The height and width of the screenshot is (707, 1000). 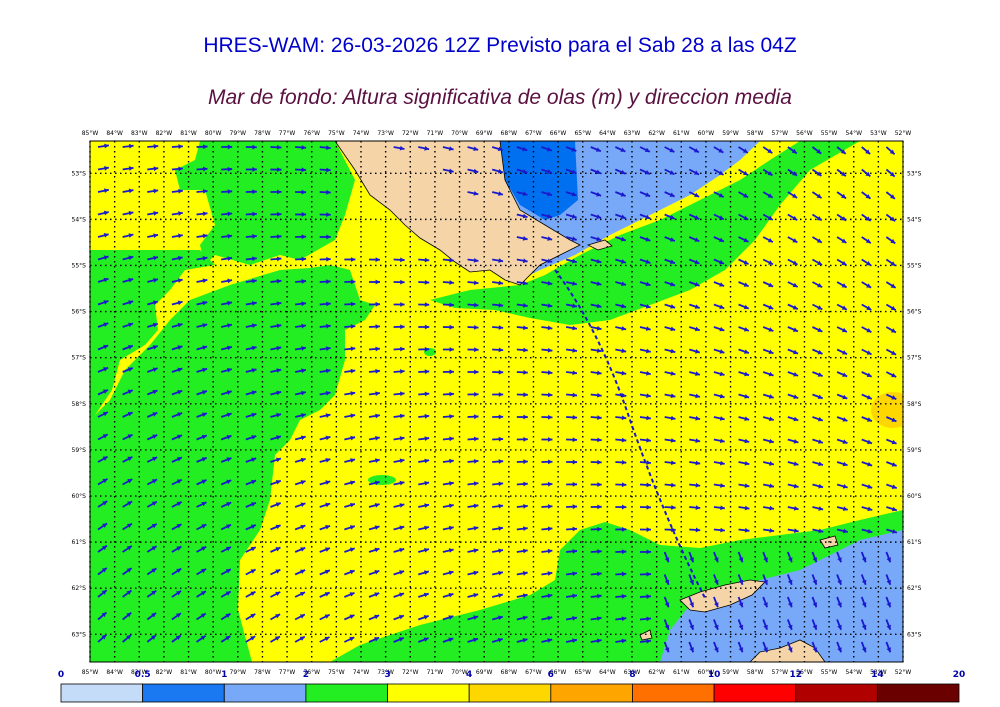 What do you see at coordinates (435, 672) in the screenshot?
I see `lon-label-bottom: 71°W` at bounding box center [435, 672].